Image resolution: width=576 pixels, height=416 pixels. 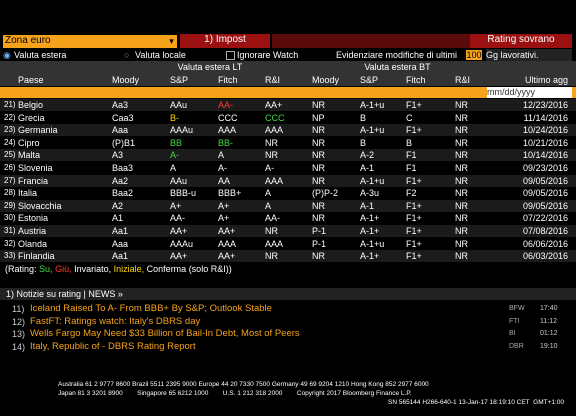 What do you see at coordinates (545, 205) in the screenshot?
I see `table-cell: 09/05/2016` at bounding box center [545, 205].